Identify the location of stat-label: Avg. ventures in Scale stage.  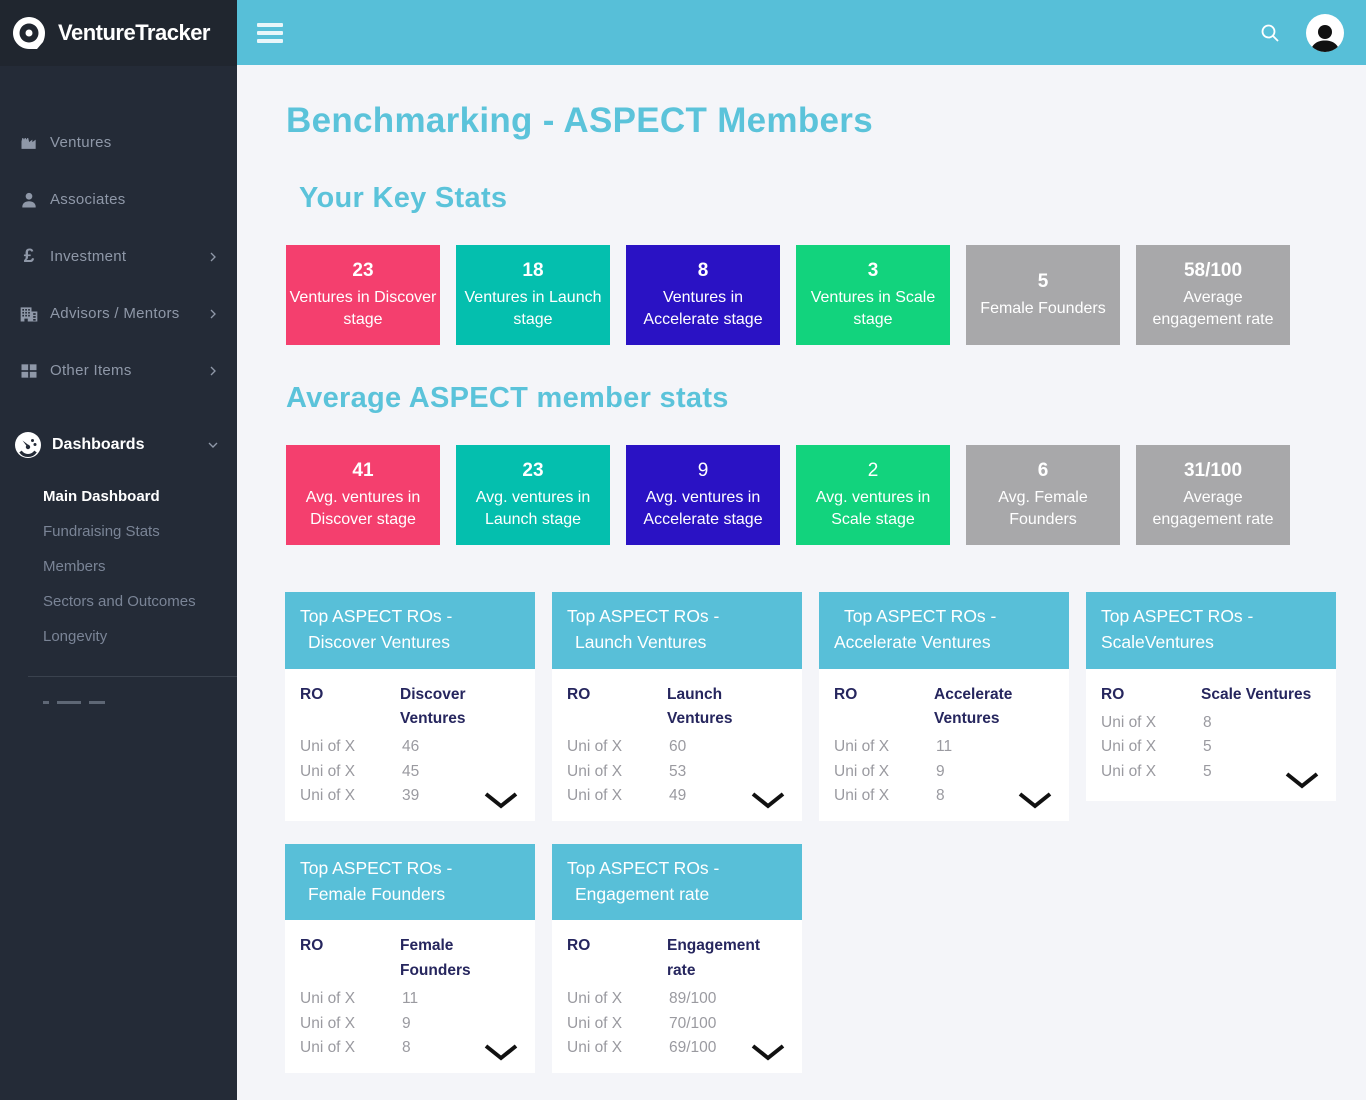
(873, 508).